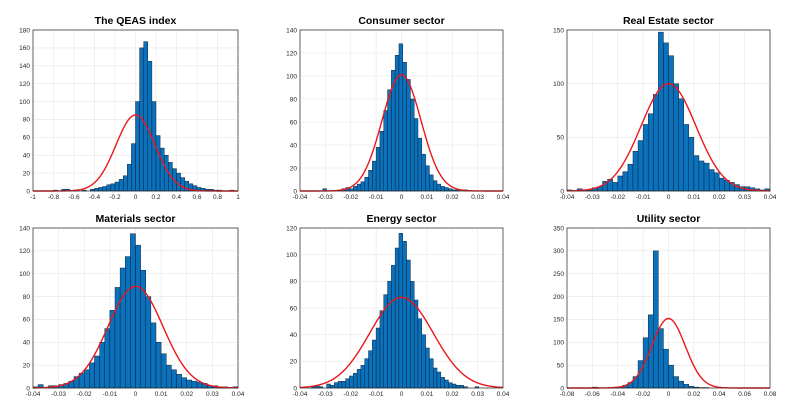  I want to click on x-tick-label: -0.08, so click(567, 394).